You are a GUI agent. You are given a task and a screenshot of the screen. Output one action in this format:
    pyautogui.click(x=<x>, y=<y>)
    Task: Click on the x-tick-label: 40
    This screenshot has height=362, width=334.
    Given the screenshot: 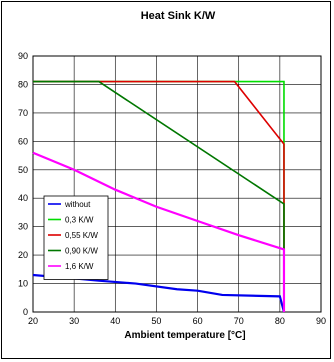 What is the action you would take?
    pyautogui.click(x=115, y=321)
    